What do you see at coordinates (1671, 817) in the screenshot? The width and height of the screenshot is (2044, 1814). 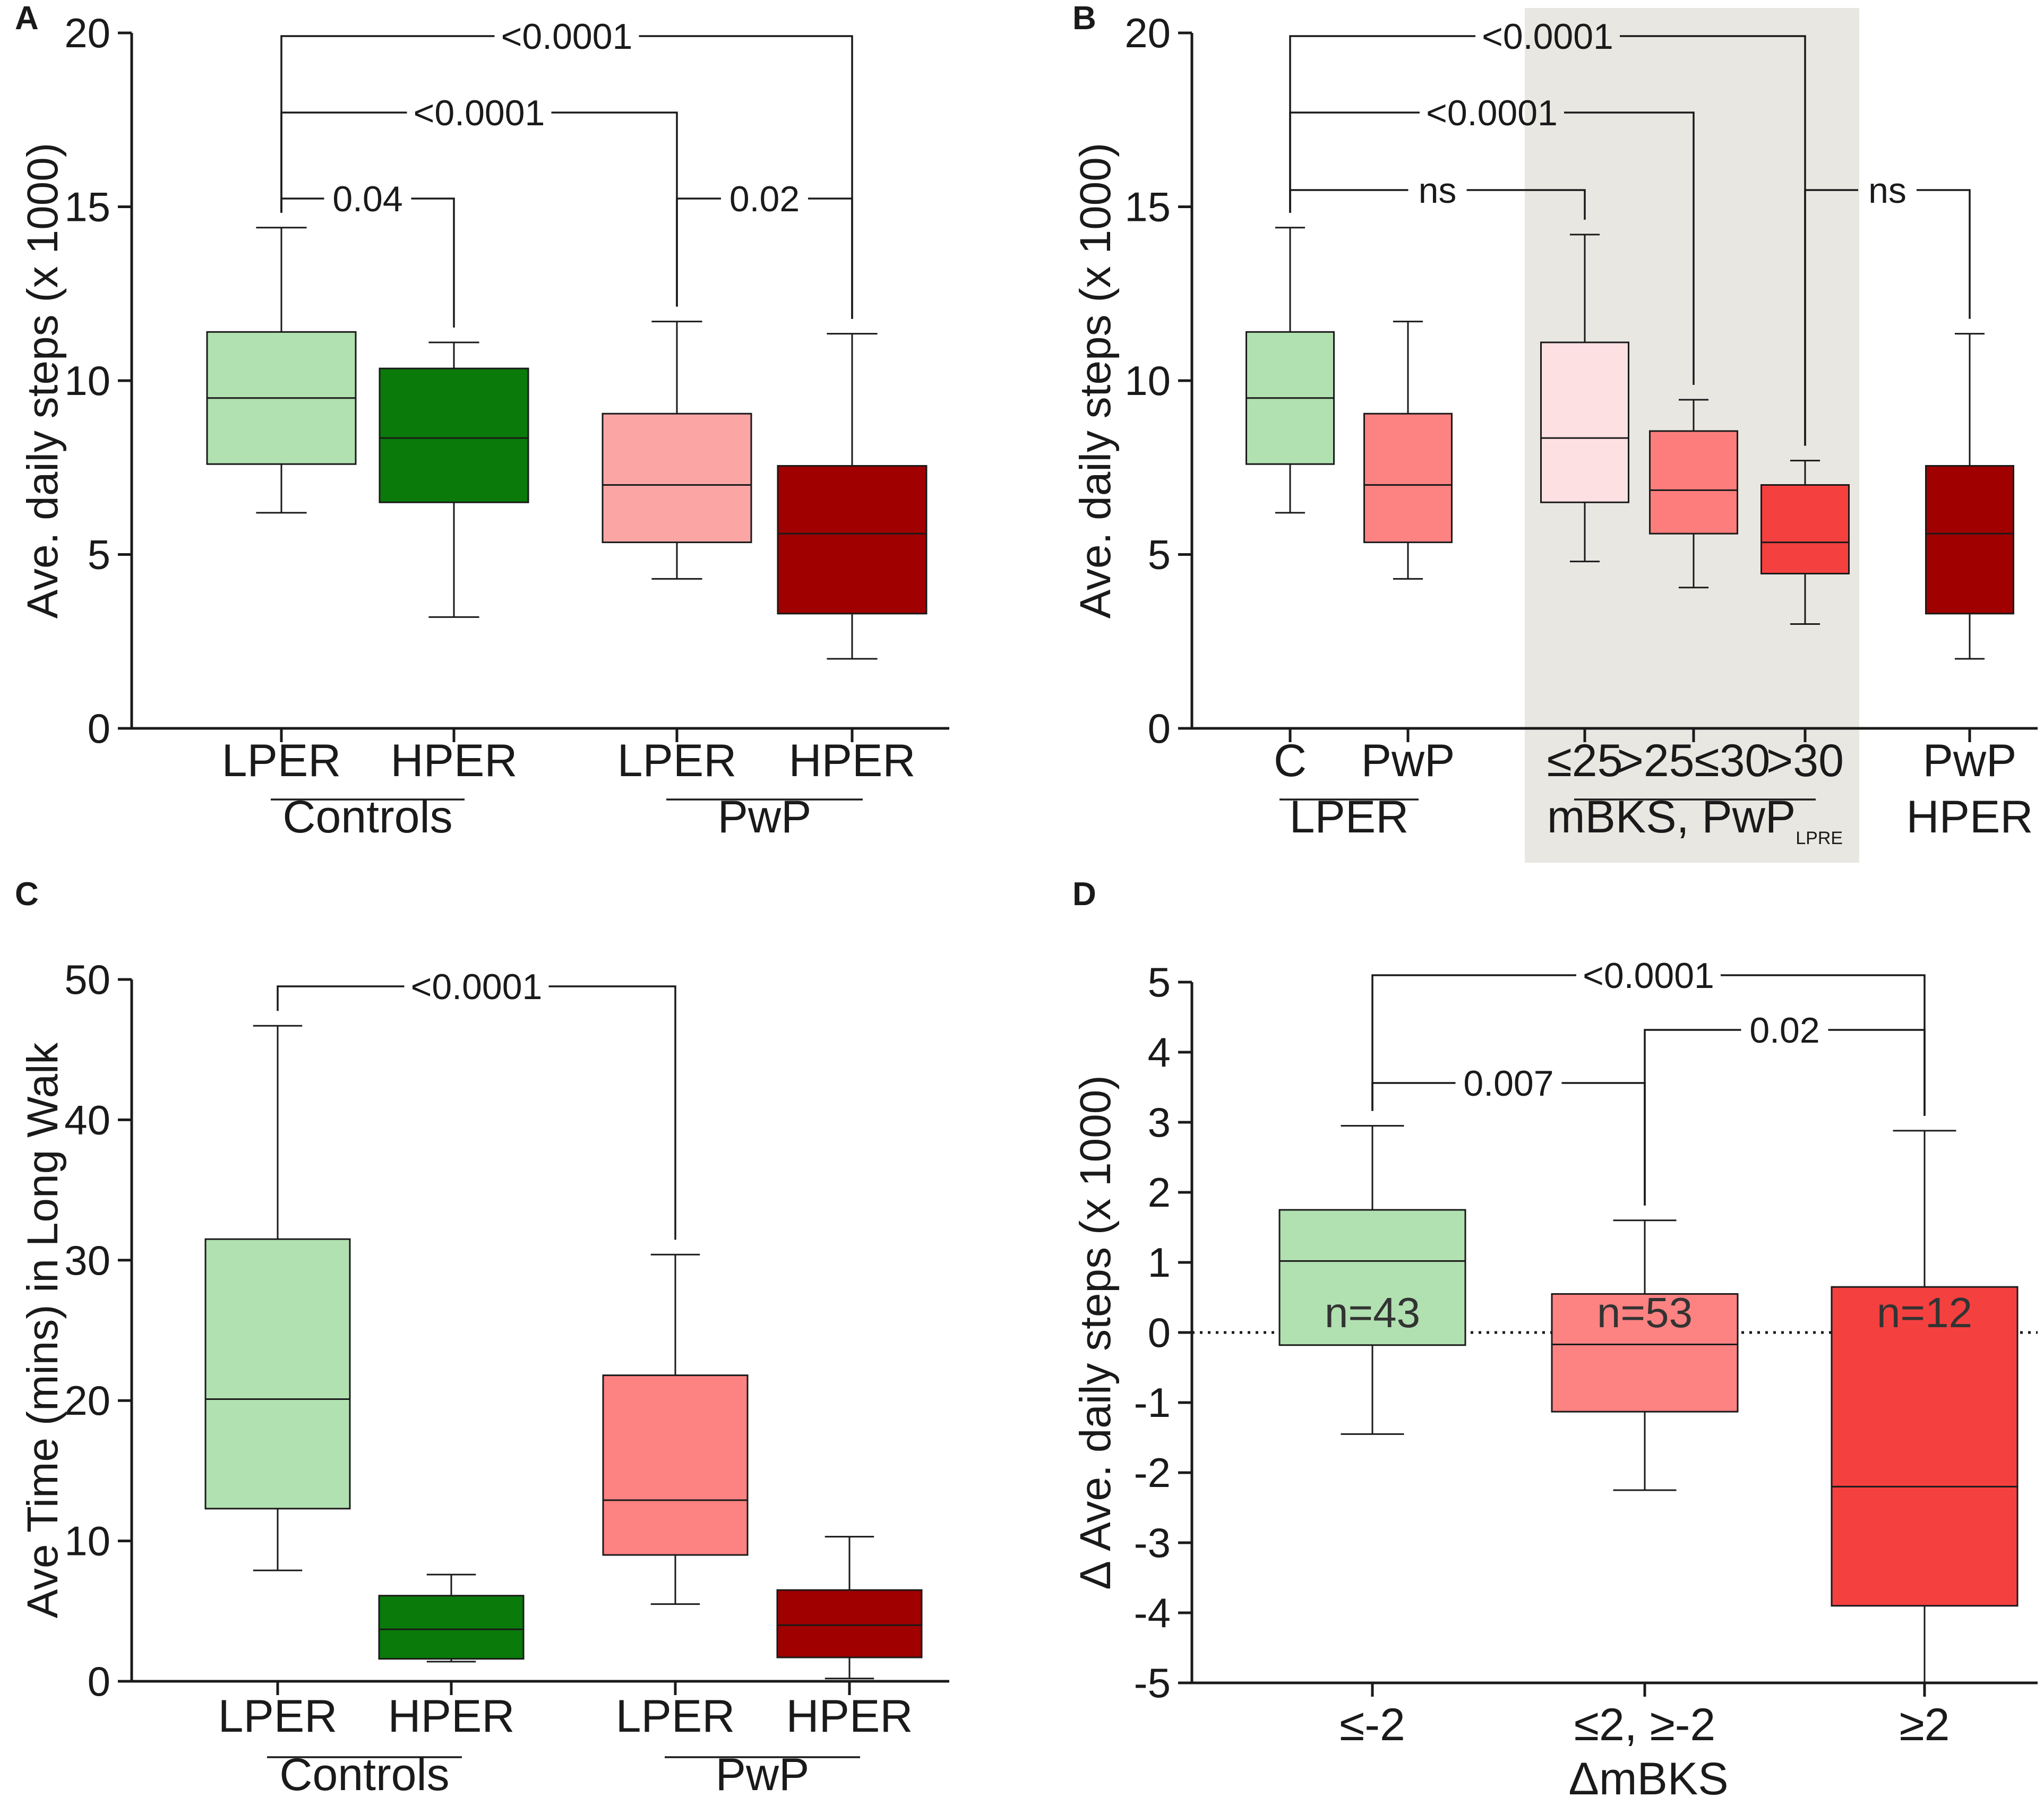 I see `group-label-text: mBKS, PwP` at bounding box center [1671, 817].